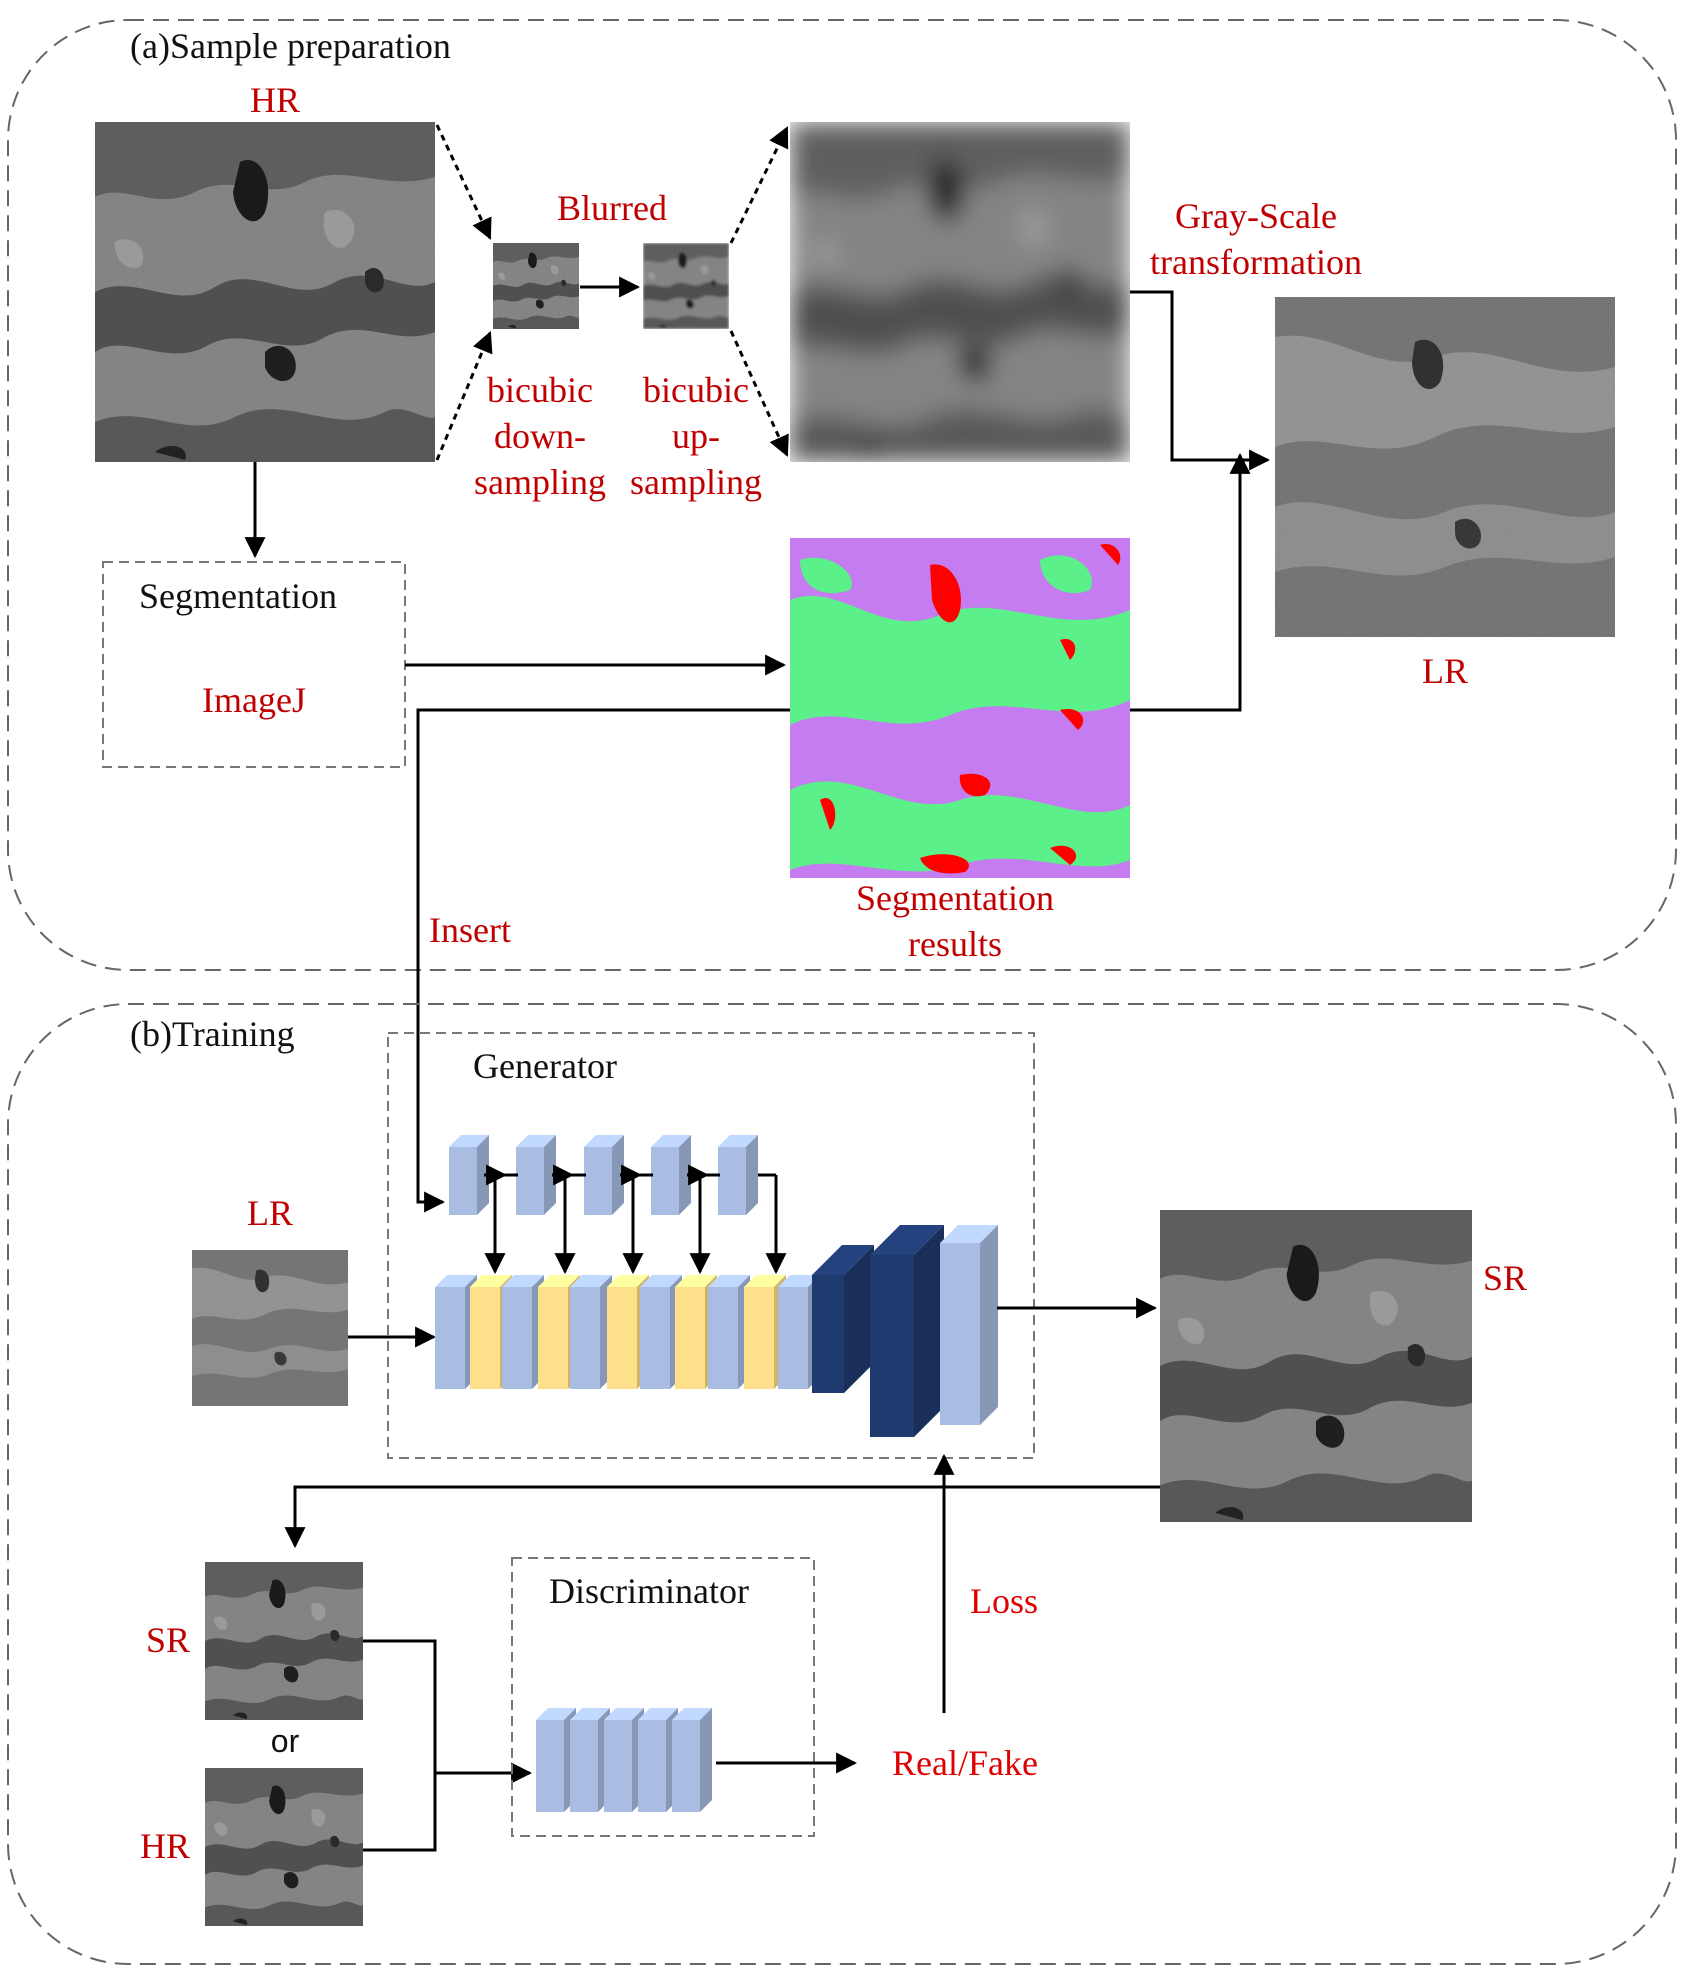 Image resolution: width=1682 pixels, height=1971 pixels. I want to click on conv-block-dark-large, so click(907, 1331).